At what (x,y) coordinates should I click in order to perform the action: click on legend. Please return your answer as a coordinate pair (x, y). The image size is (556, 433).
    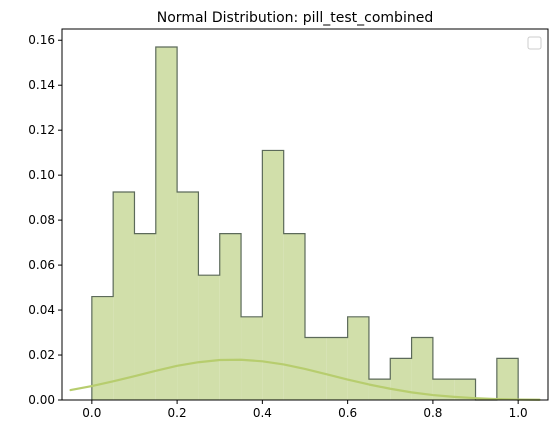
    Looking at the image, I should click on (534, 43).